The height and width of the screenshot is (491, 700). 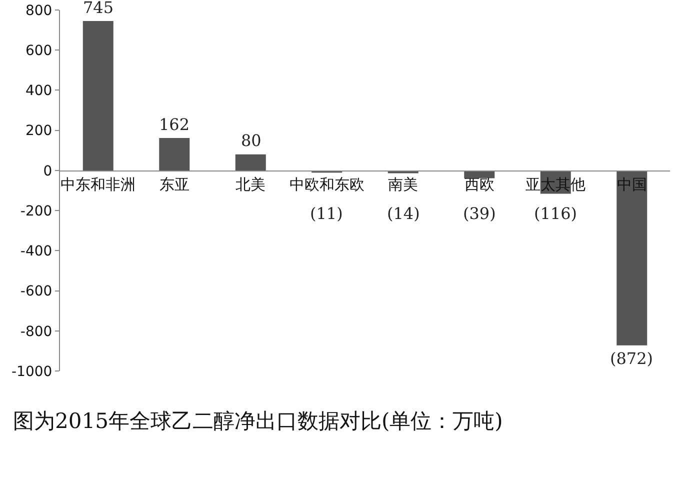 I want to click on y-tick-label: 600, so click(x=38, y=51).